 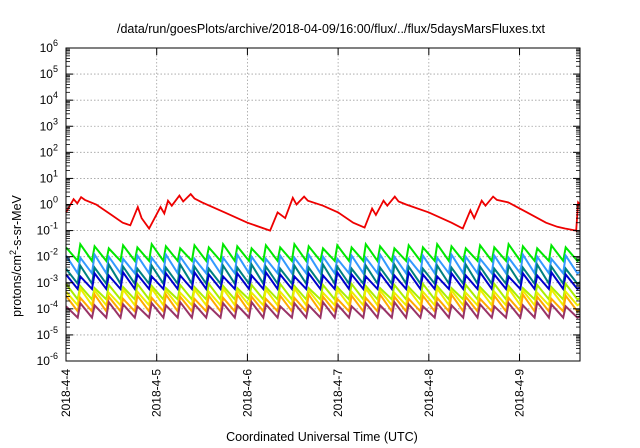 I want to click on y-tick-label: 10¹, so click(x=49, y=176).